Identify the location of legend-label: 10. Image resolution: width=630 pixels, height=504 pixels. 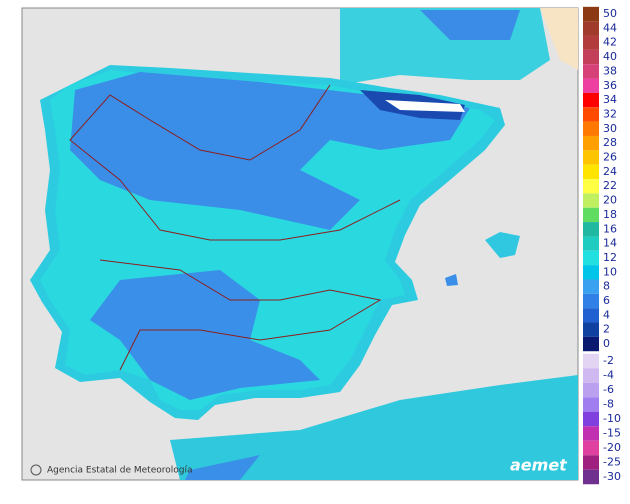
(610, 271).